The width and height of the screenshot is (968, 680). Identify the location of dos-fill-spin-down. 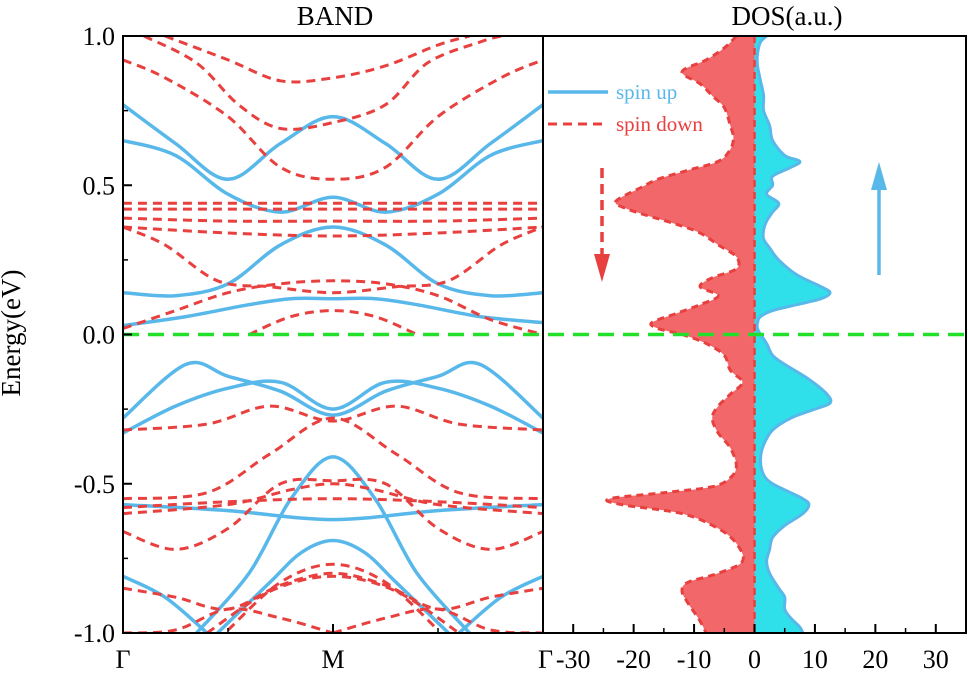
(680, 334).